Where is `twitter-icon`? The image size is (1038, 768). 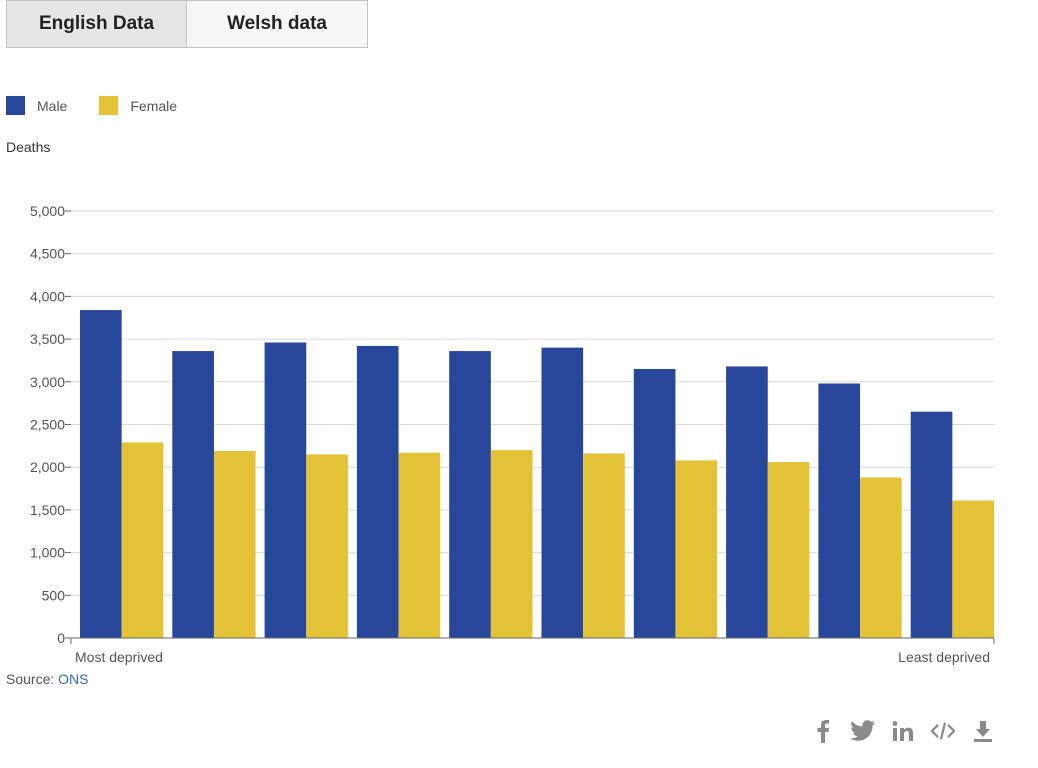 twitter-icon is located at coordinates (863, 731).